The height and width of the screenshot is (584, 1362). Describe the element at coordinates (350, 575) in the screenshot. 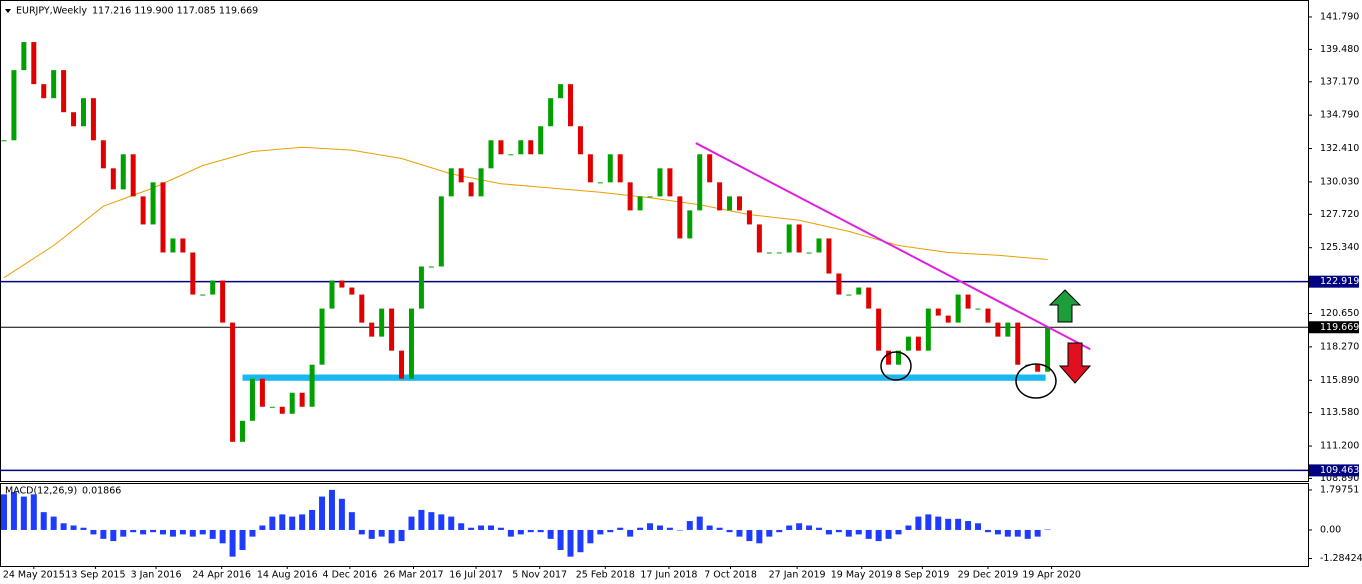

I see `x-tick-label: 4 Dec 2016` at that location.